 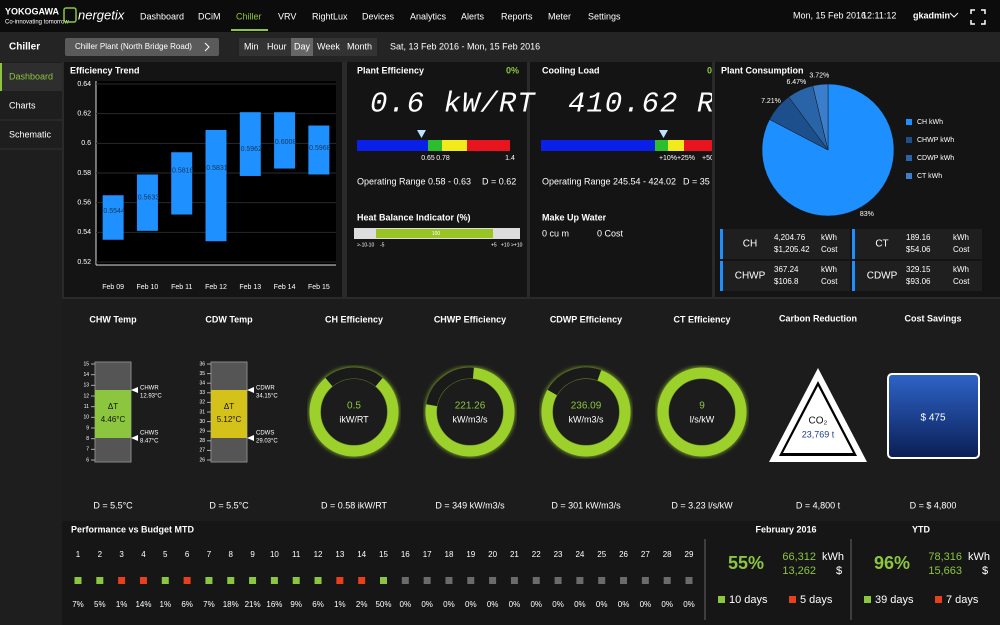 What do you see at coordinates (202, 432) in the screenshot?
I see `thermo-tick-label: 29` at bounding box center [202, 432].